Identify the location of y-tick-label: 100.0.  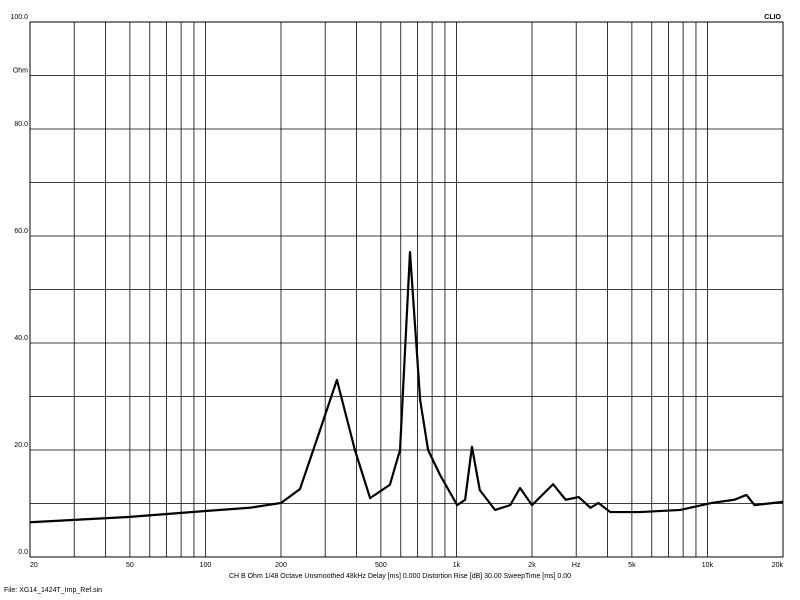
(19, 17).